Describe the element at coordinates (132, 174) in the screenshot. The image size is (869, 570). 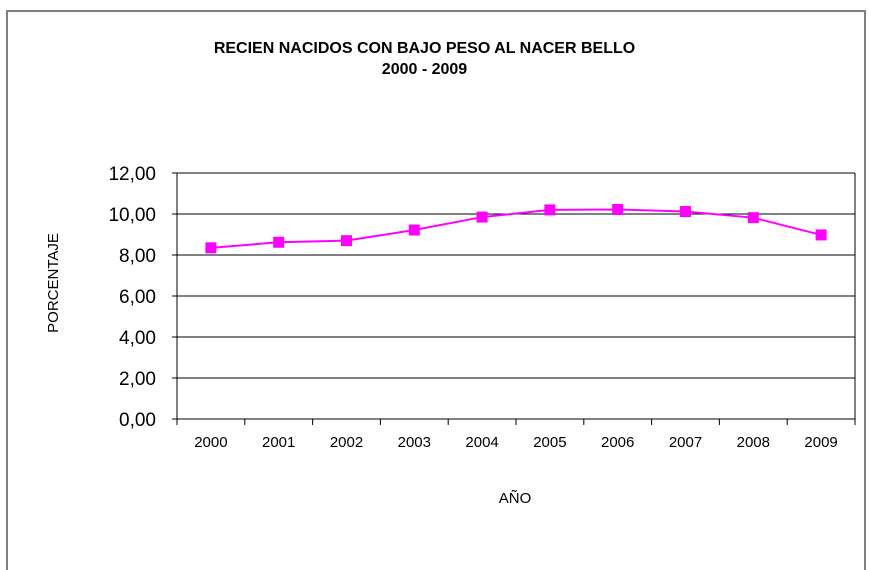
I see `y-tick-label: 12,00` at that location.